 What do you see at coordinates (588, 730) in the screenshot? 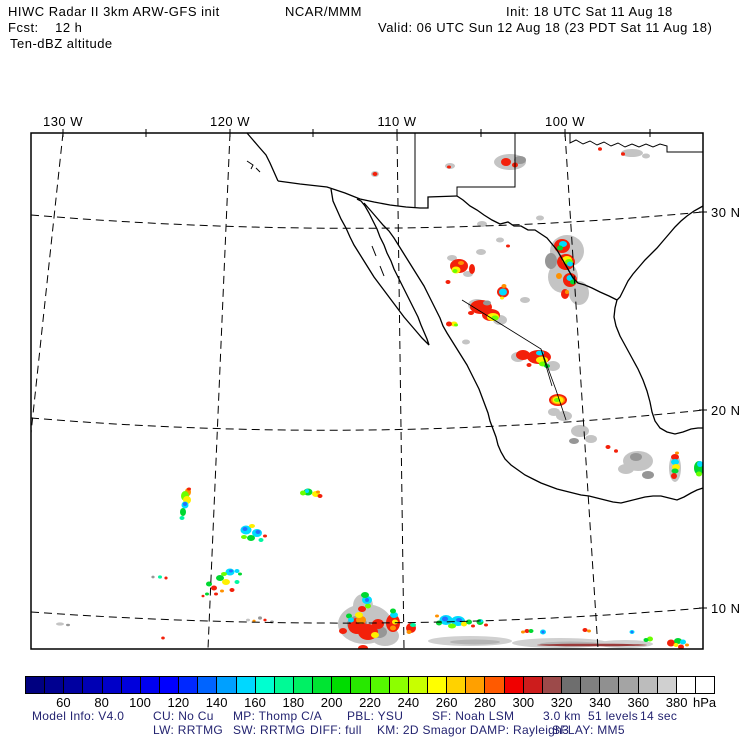
I see `footer-sflay: SFLAY: MM5` at bounding box center [588, 730].